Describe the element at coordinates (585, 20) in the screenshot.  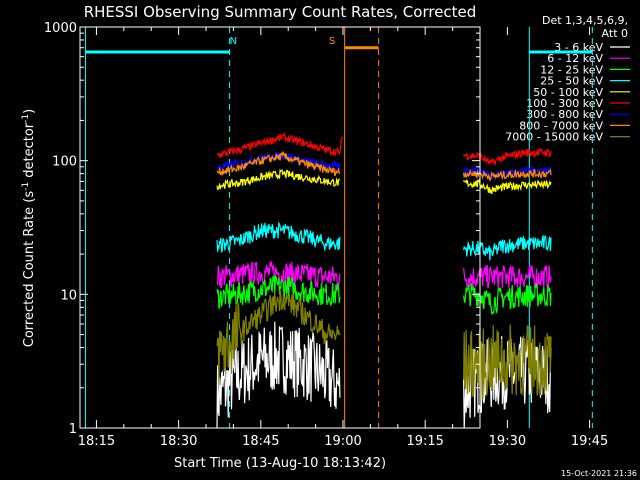
I see `legend-header-line1: Det 1,3,4,5,6,9,` at that location.